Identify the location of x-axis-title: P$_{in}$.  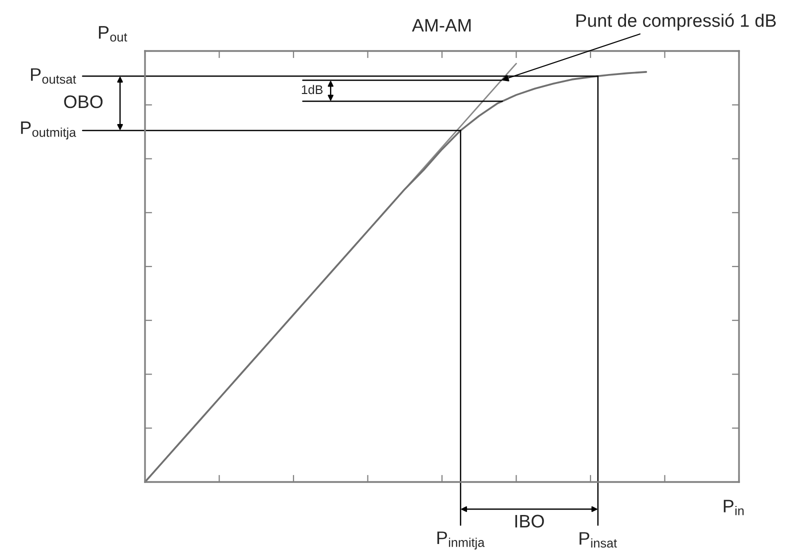
(734, 508).